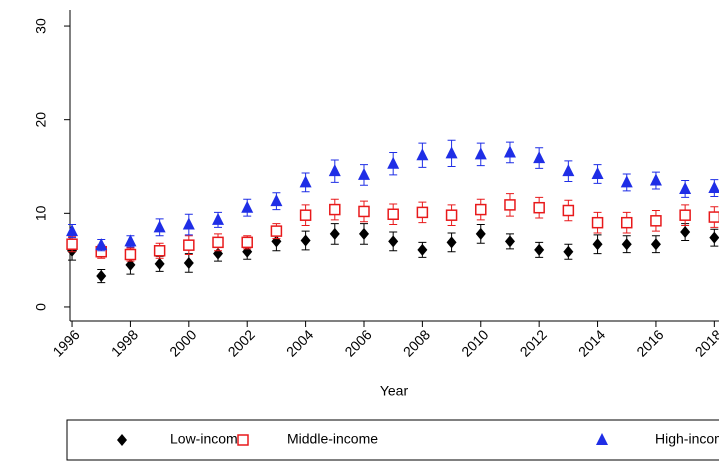  What do you see at coordinates (394, 391) in the screenshot?
I see `x-axis-label: Year` at bounding box center [394, 391].